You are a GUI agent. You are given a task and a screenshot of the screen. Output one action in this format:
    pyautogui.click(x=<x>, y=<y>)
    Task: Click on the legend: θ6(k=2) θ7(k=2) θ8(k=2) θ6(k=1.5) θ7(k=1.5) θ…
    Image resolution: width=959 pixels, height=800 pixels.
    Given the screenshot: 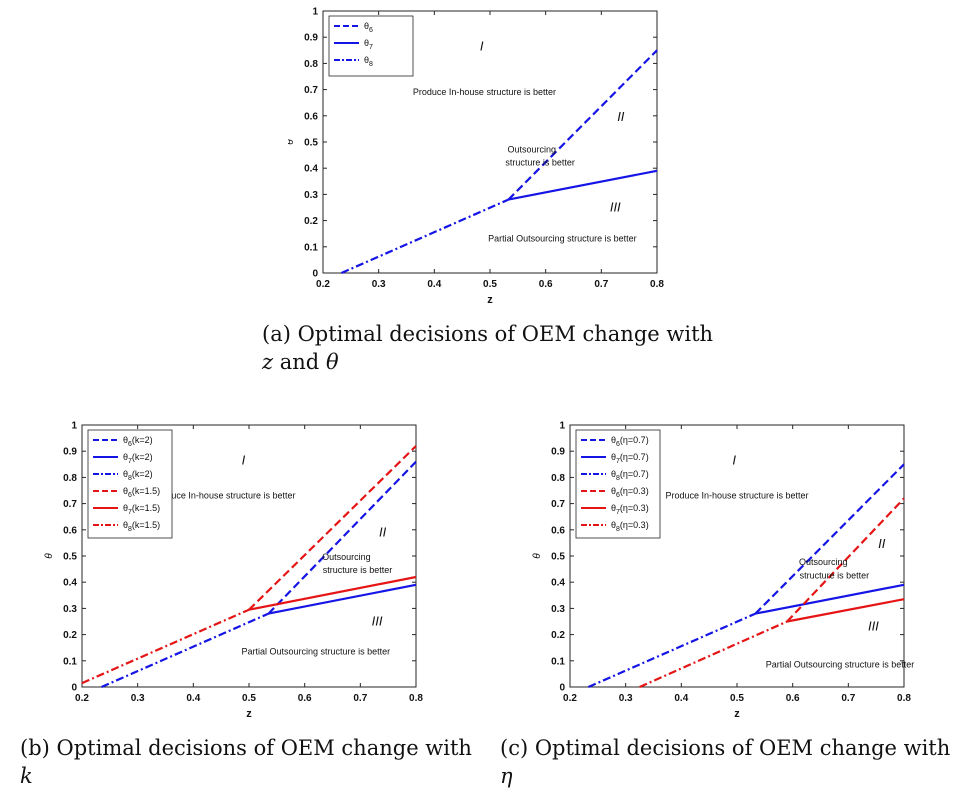 What is the action you would take?
    pyautogui.click(x=130, y=484)
    